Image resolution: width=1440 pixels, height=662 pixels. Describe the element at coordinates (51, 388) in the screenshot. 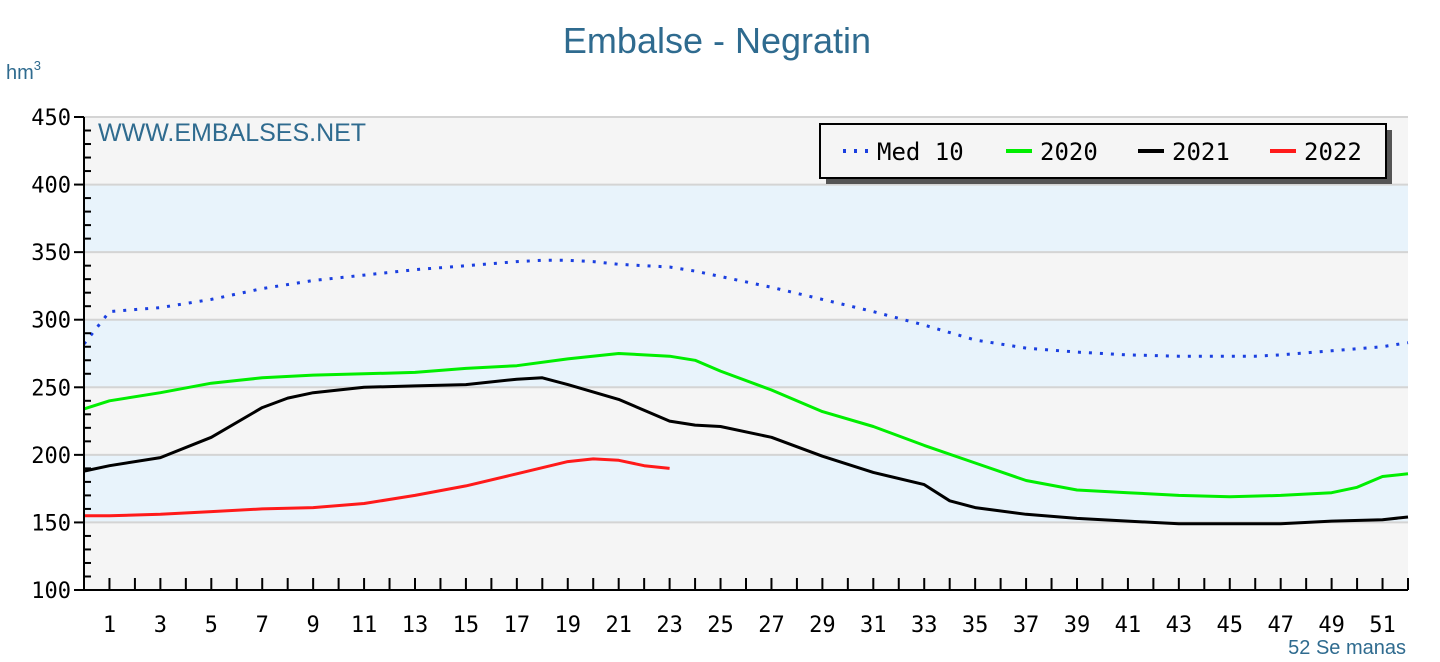

I see `y-tick-label-250: 250` at that location.